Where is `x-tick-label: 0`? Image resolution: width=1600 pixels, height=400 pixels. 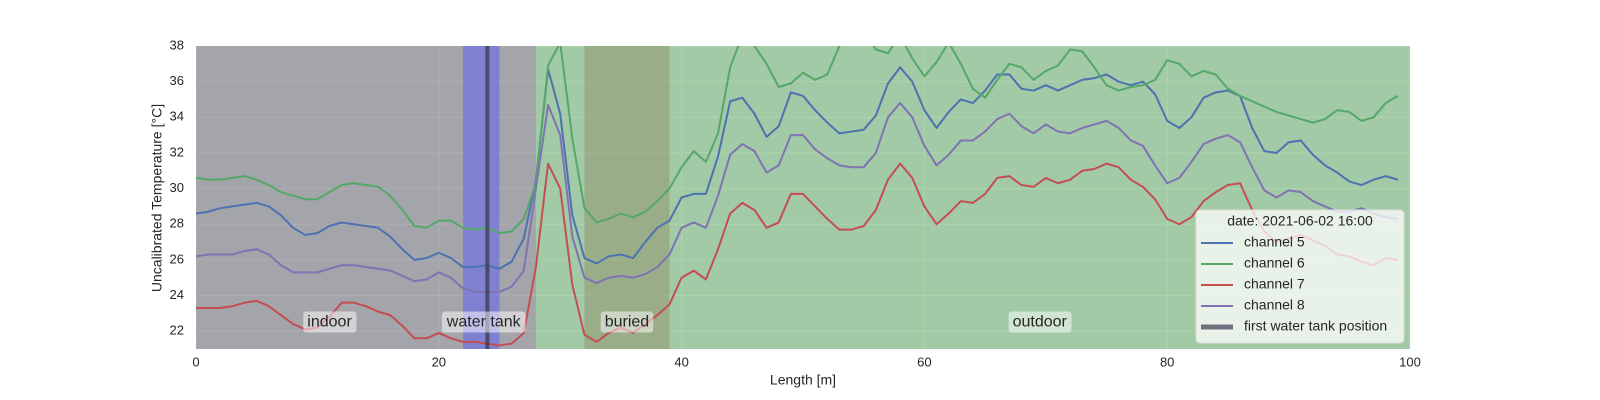 x-tick-label: 0 is located at coordinates (195, 361).